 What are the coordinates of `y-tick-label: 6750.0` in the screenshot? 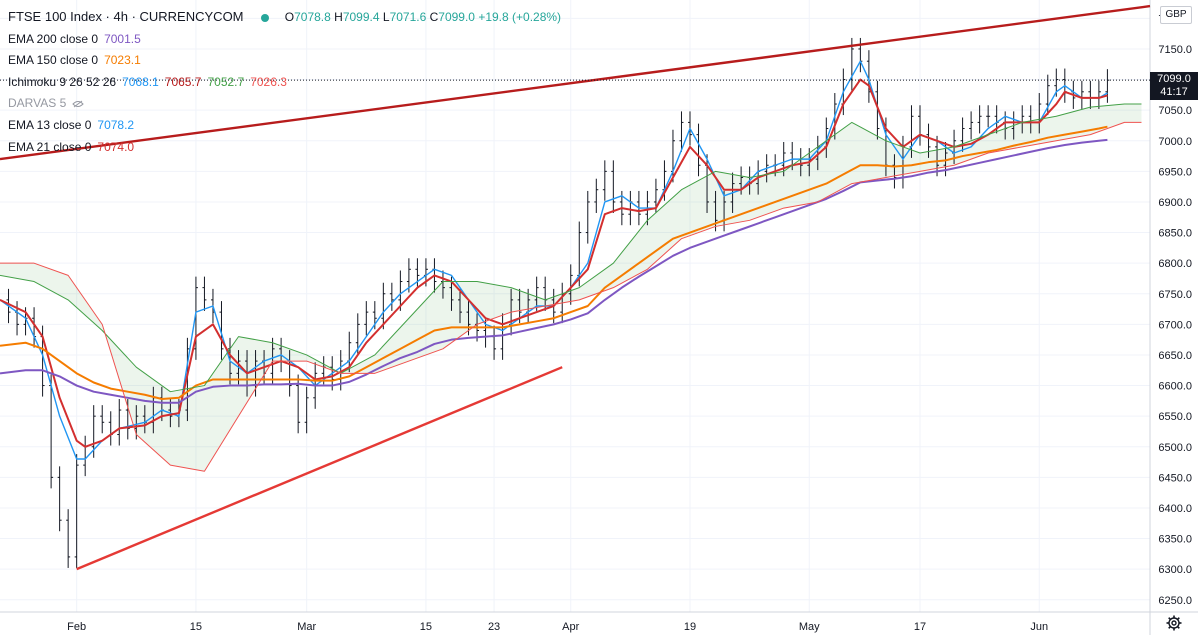 It's located at (1175, 295).